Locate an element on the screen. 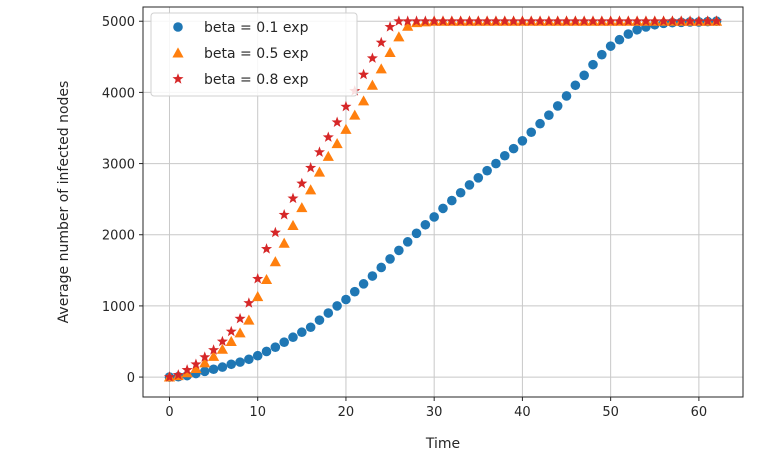 The height and width of the screenshot is (470, 770). legend-marker is located at coordinates (178, 52).